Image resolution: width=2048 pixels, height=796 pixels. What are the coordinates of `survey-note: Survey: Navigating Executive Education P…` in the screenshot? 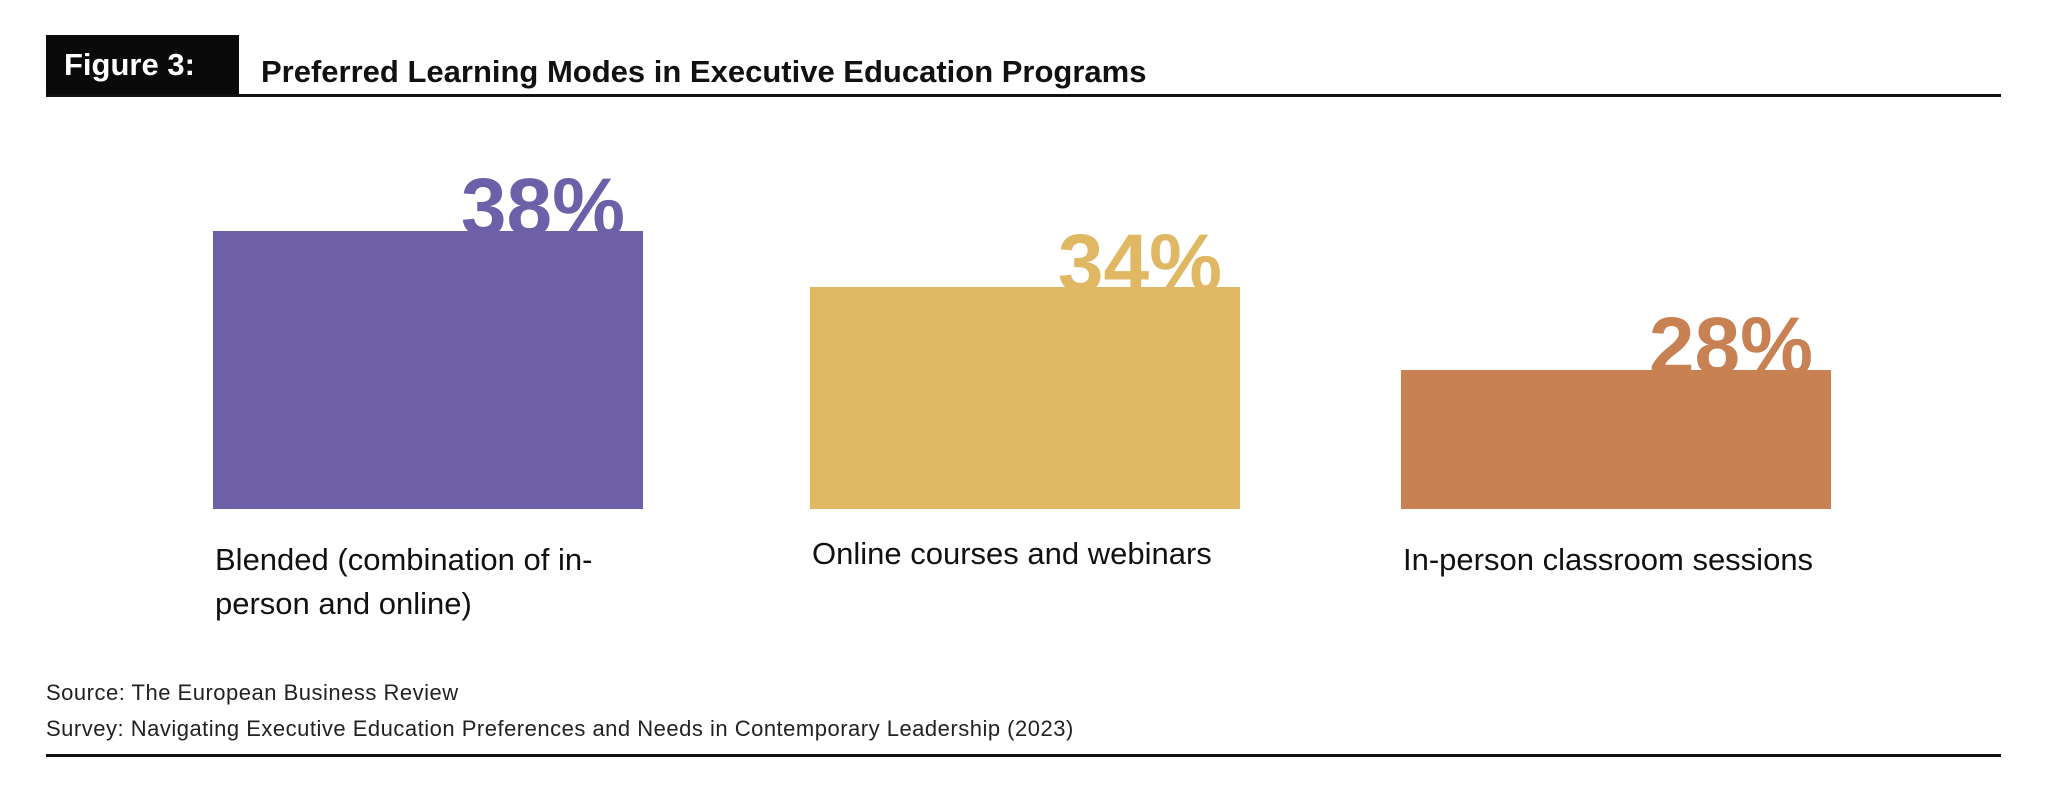 It's located at (560, 728).